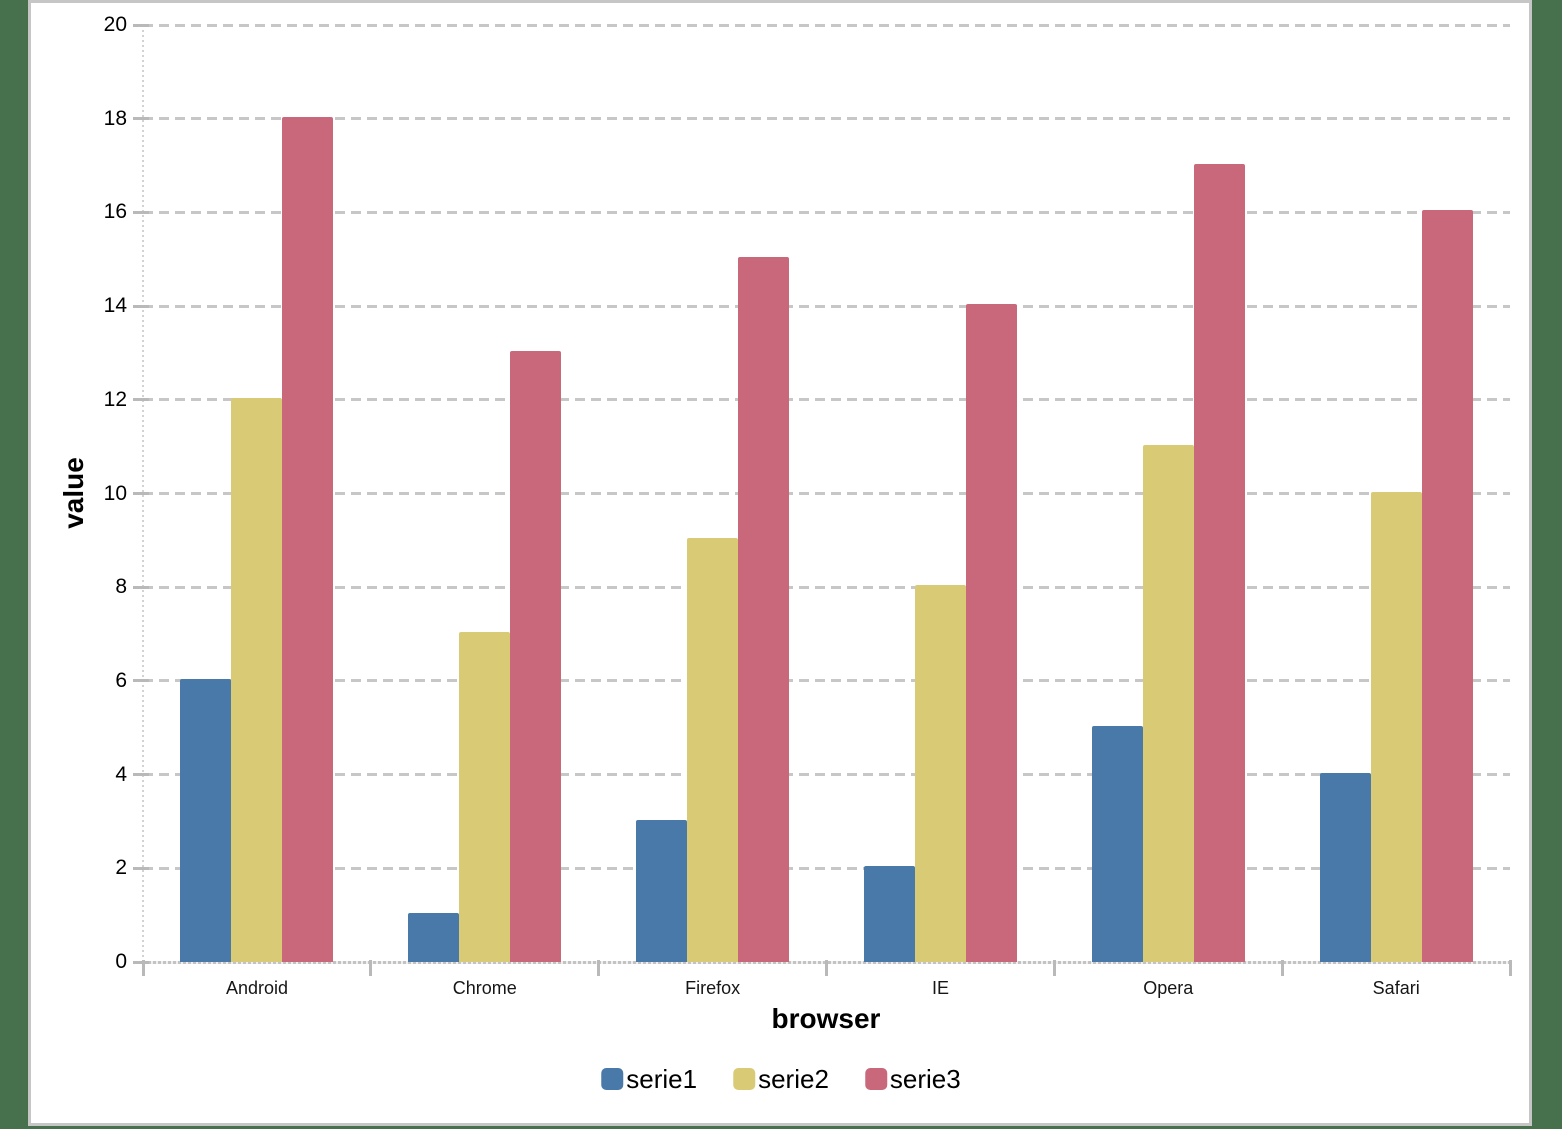 Image resolution: width=1562 pixels, height=1129 pixels. What do you see at coordinates (713, 750) in the screenshot?
I see `bar-serie2-Firefox` at bounding box center [713, 750].